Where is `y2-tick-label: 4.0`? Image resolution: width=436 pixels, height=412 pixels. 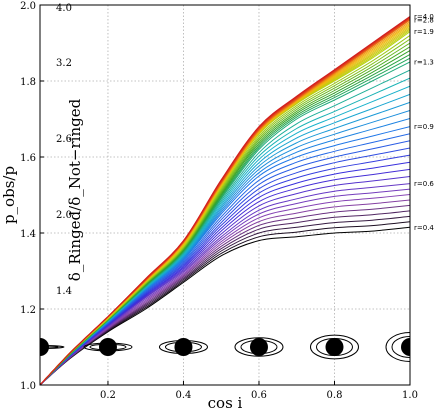
y2-tick-label: 4.0 is located at coordinates (64, 8).